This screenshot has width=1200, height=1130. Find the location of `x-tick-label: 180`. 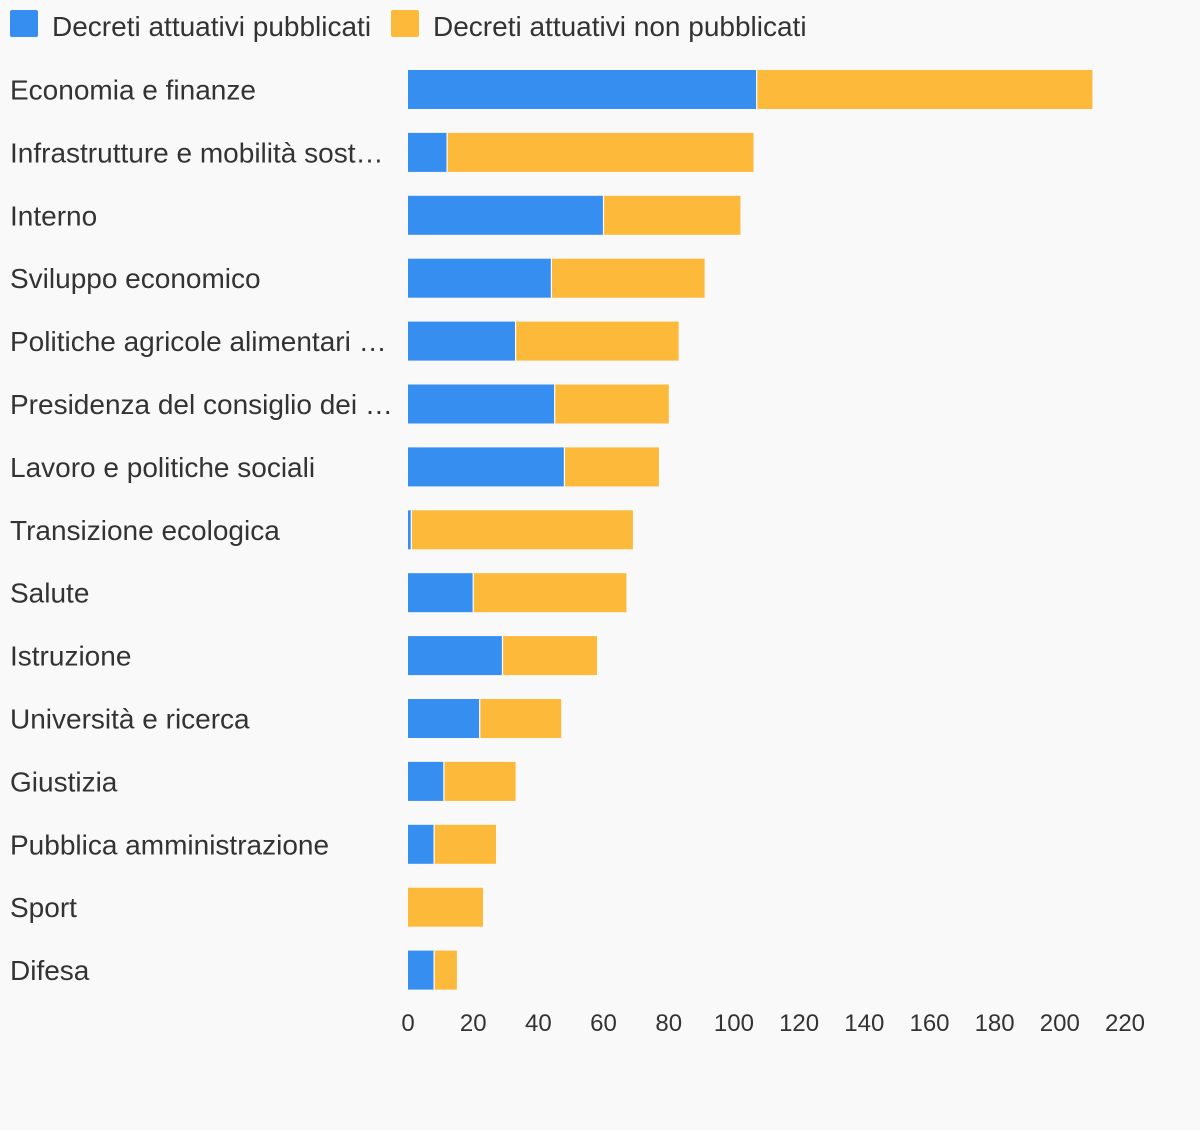

x-tick-label: 180 is located at coordinates (995, 1023).